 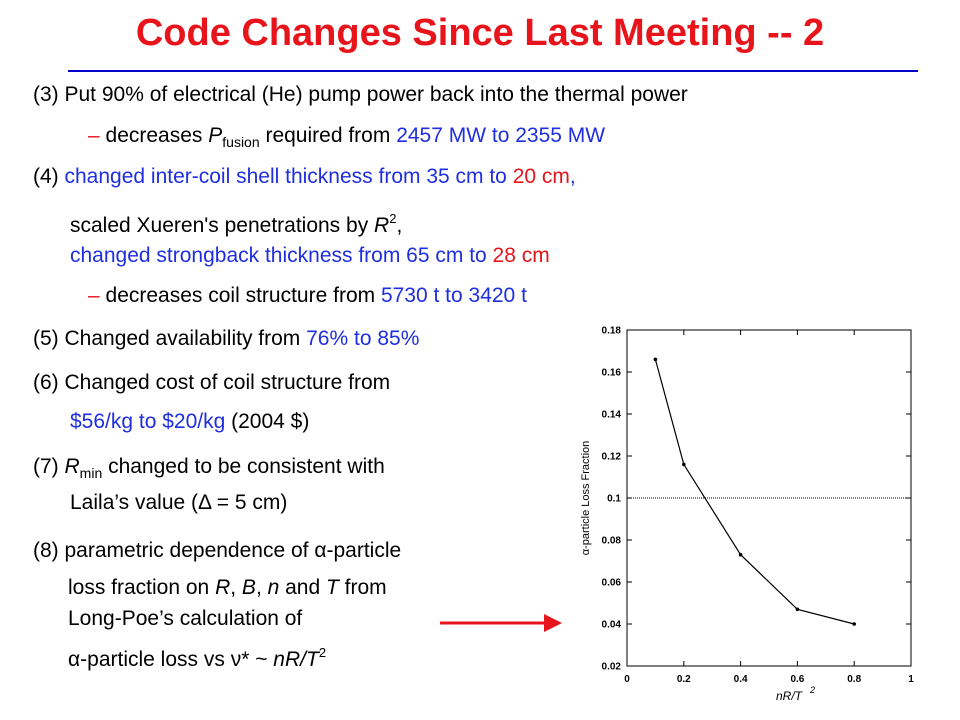 I want to click on item-8-line-4: α-particle loss vs ν* ~ nR/T2, so click(x=197, y=656).